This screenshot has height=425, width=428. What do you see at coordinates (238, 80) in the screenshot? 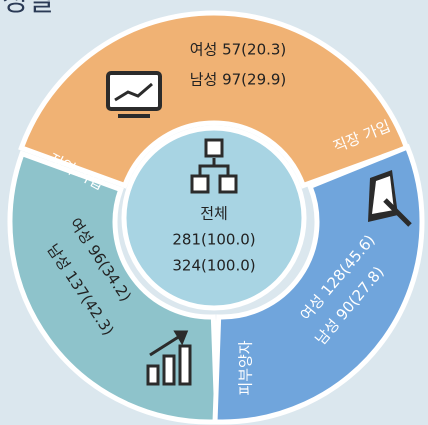
I see `segment-line: 남성 97(29.9)` at bounding box center [238, 80].